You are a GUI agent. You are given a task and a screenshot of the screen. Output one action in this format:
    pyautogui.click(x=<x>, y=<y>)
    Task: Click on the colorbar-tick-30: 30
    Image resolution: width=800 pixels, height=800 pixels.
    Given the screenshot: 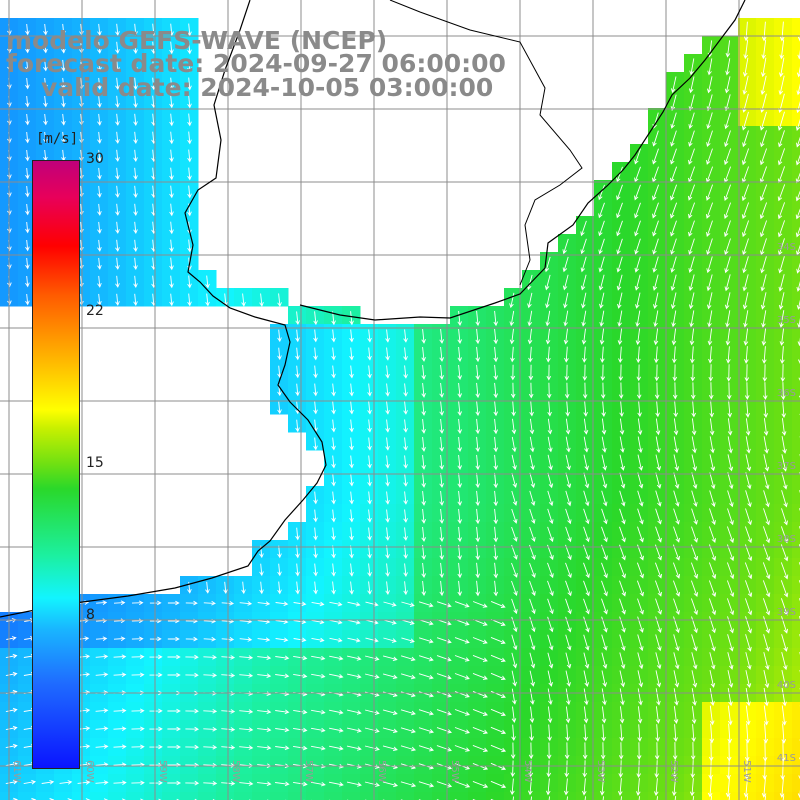 What is the action you would take?
    pyautogui.click(x=95, y=159)
    